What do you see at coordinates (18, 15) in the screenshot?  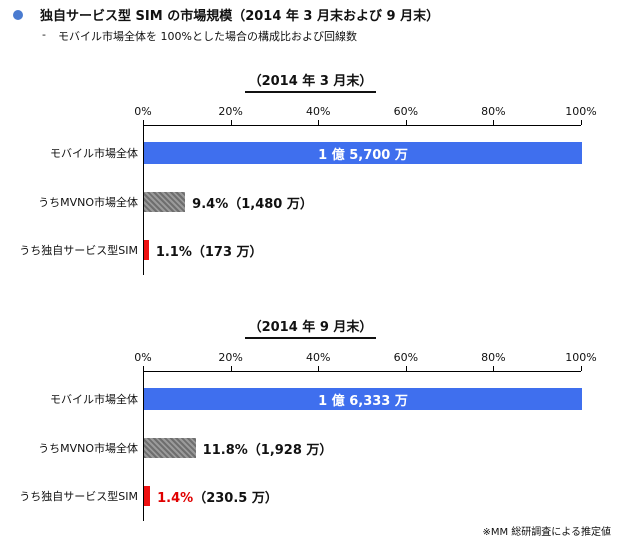 I see `bullet-icon` at bounding box center [18, 15].